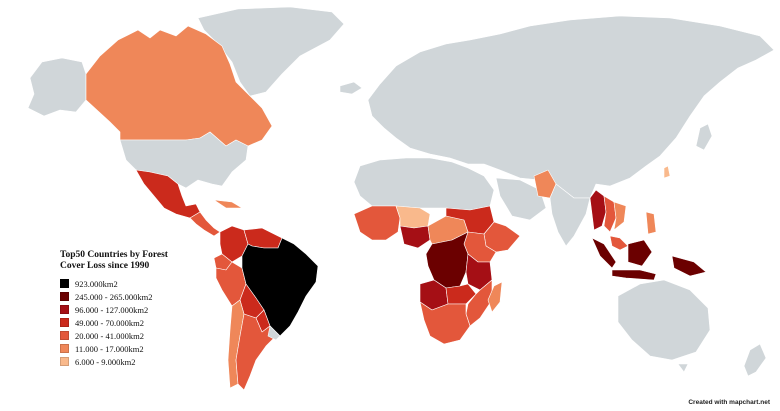 The image size is (780, 411). I want to click on map-region-myanmar, so click(598, 210).